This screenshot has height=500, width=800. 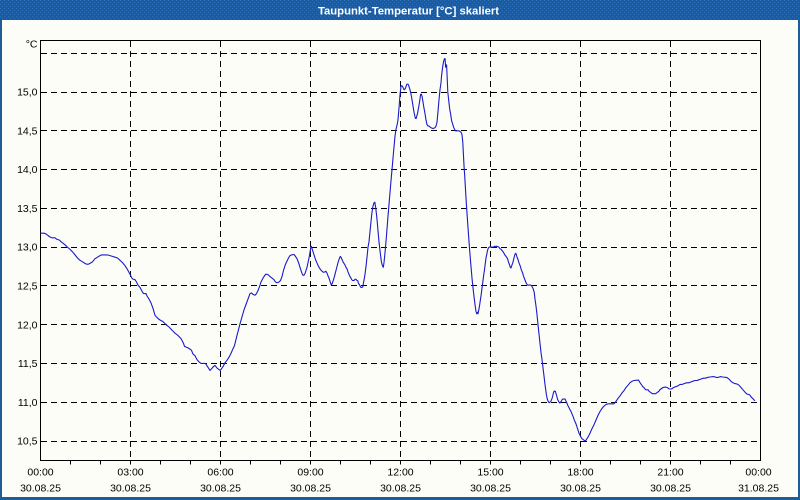 What do you see at coordinates (220, 473) in the screenshot?
I see `svg-text: 06:00` at bounding box center [220, 473].